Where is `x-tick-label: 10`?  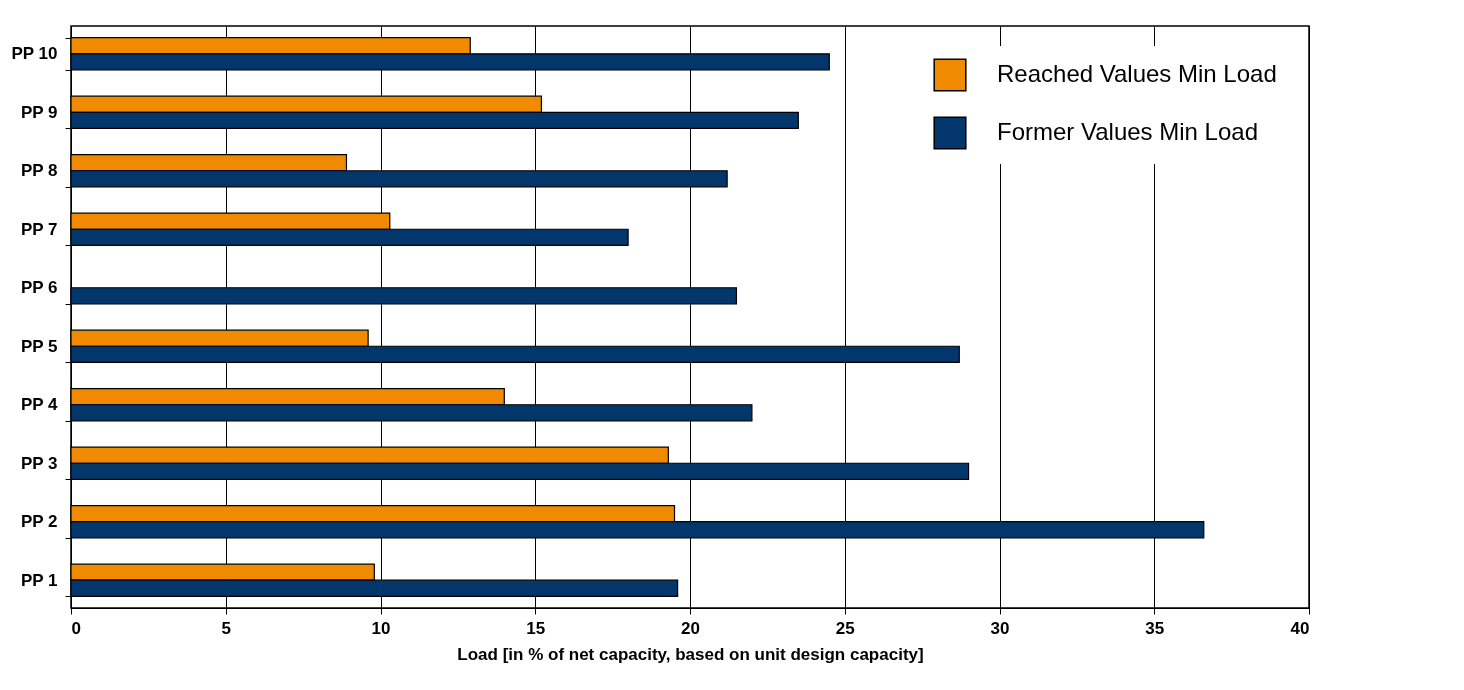 x-tick-label: 10 is located at coordinates (381, 628).